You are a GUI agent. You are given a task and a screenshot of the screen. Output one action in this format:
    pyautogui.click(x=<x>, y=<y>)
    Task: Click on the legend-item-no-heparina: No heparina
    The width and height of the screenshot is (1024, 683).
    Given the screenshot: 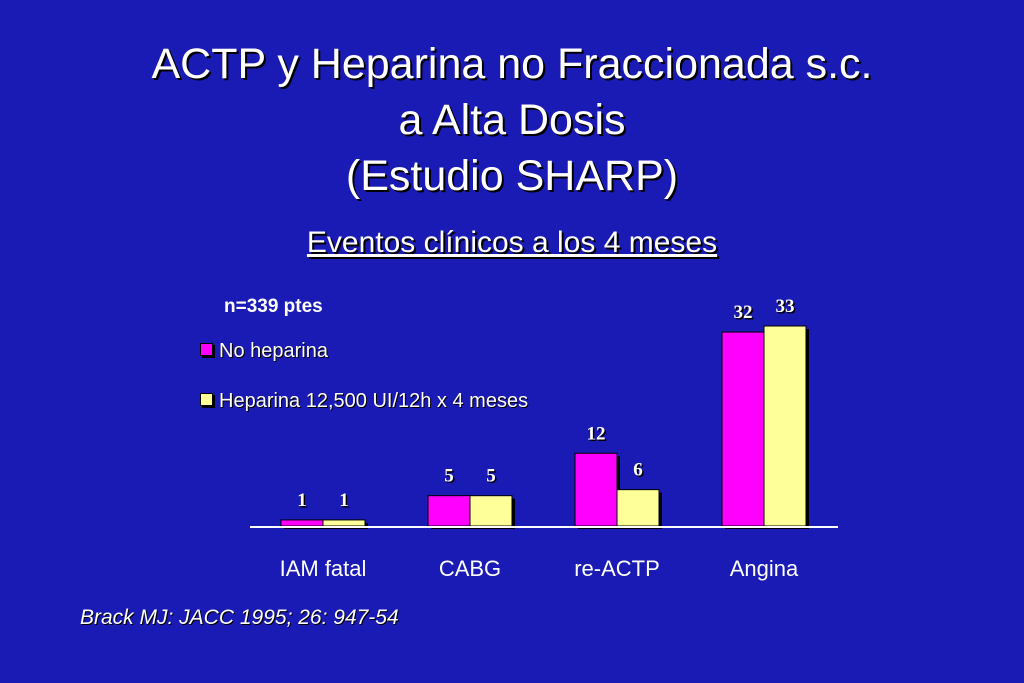 What is the action you would take?
    pyautogui.click(x=264, y=351)
    